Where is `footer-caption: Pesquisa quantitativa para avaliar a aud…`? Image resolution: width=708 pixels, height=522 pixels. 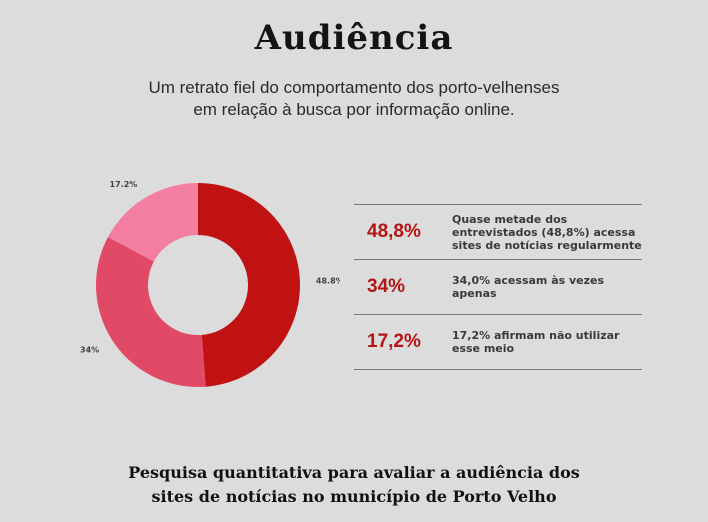 footer-caption: Pesquisa quantitativa para avaliar a aud… is located at coordinates (354, 485).